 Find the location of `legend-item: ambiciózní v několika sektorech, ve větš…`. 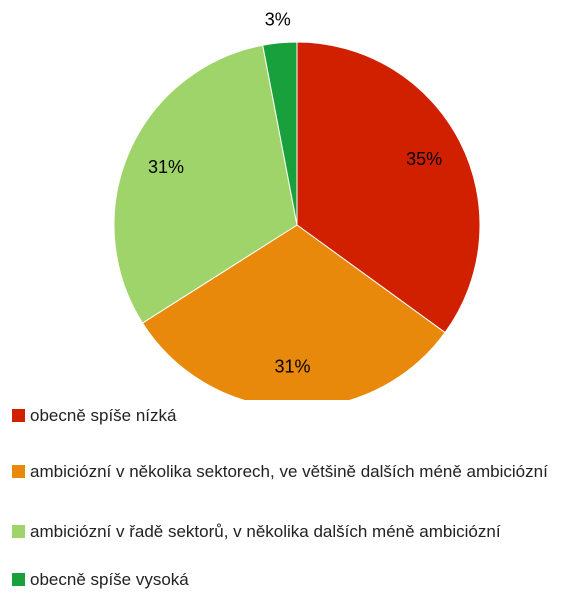

legend-item: ambiciózní v několika sektorech, ve větš… is located at coordinates (295, 472).